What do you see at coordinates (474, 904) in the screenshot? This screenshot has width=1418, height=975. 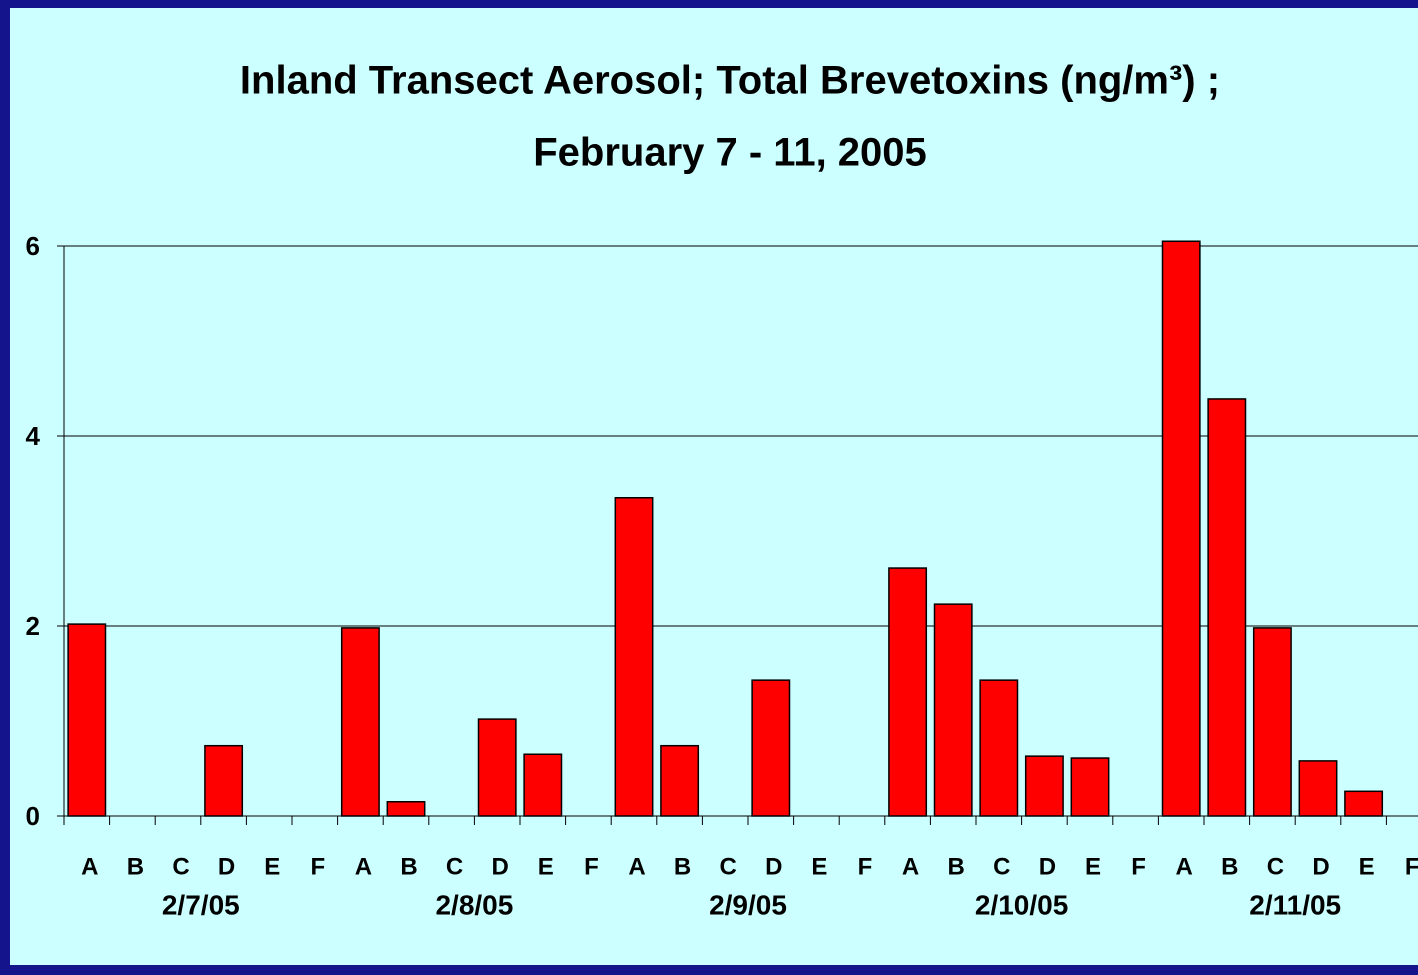 I see `group-label: 2/8/05` at bounding box center [474, 904].